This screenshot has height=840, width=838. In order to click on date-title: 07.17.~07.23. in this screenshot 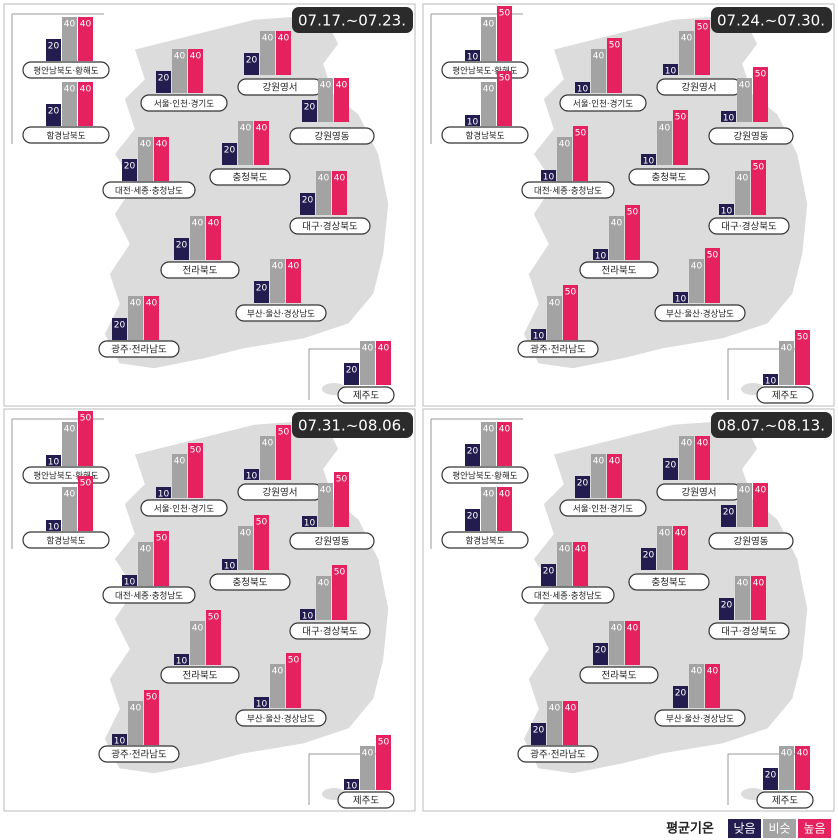, I will do `click(352, 21)`.